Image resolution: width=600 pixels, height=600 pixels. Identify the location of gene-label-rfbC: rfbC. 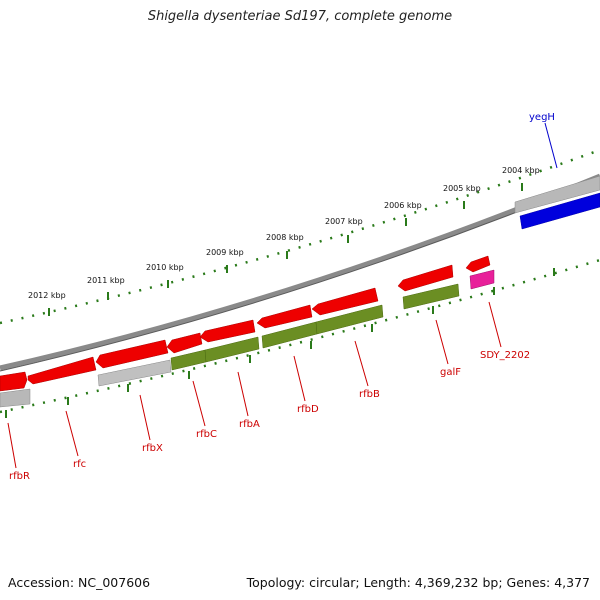
(206, 434).